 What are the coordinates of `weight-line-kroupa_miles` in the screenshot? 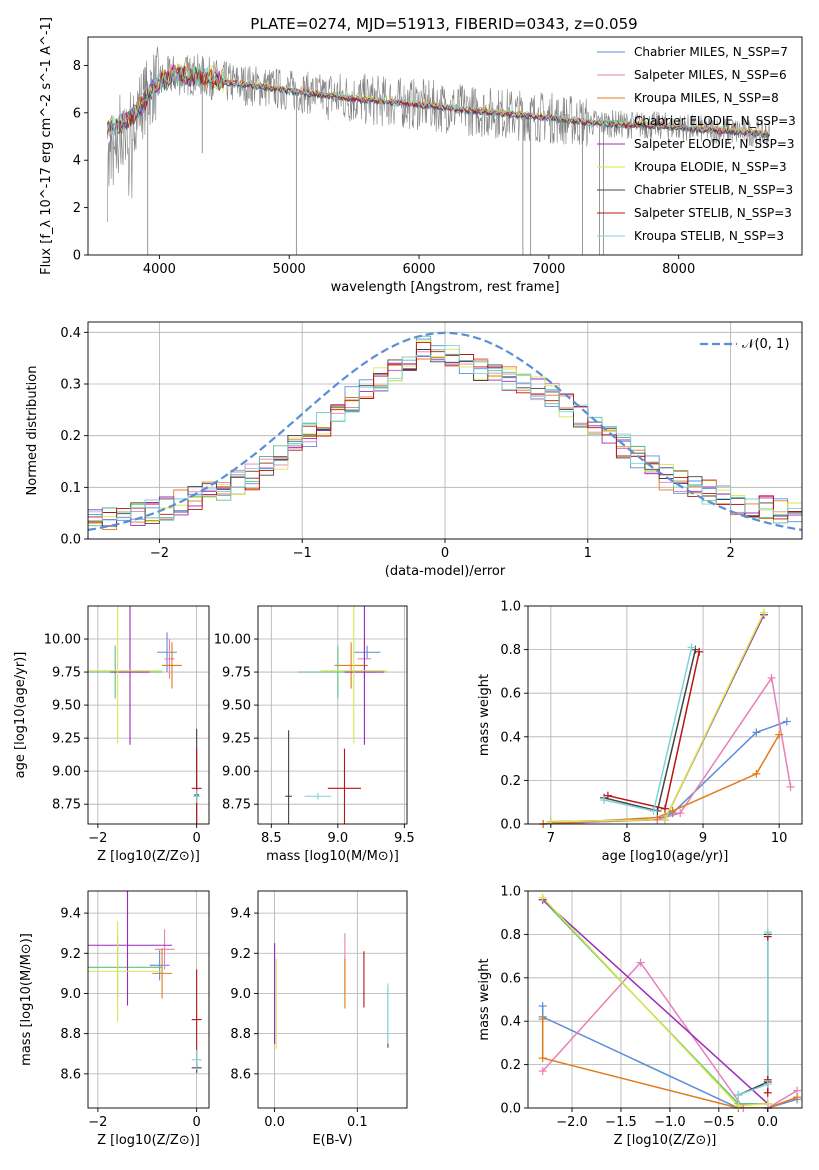 It's located at (669, 1063).